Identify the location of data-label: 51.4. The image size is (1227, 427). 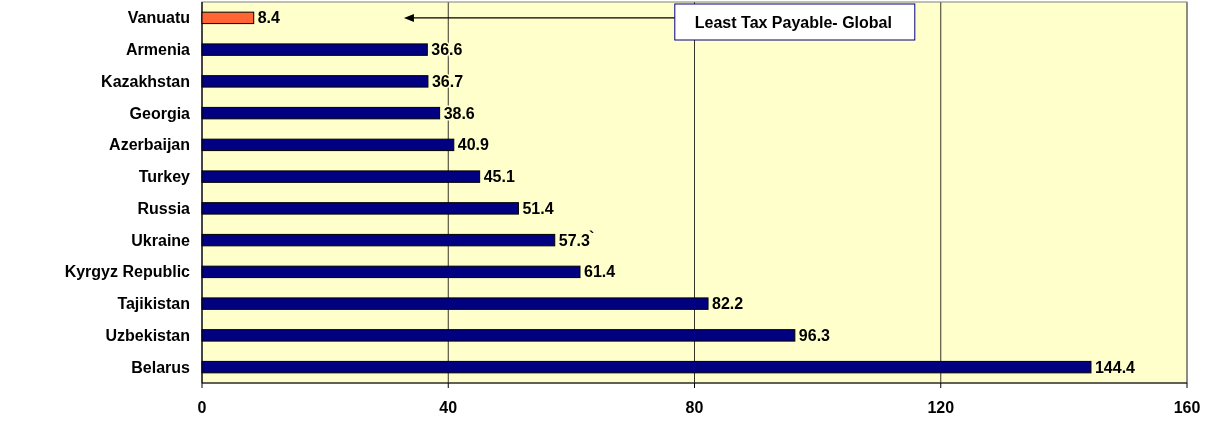
(538, 208).